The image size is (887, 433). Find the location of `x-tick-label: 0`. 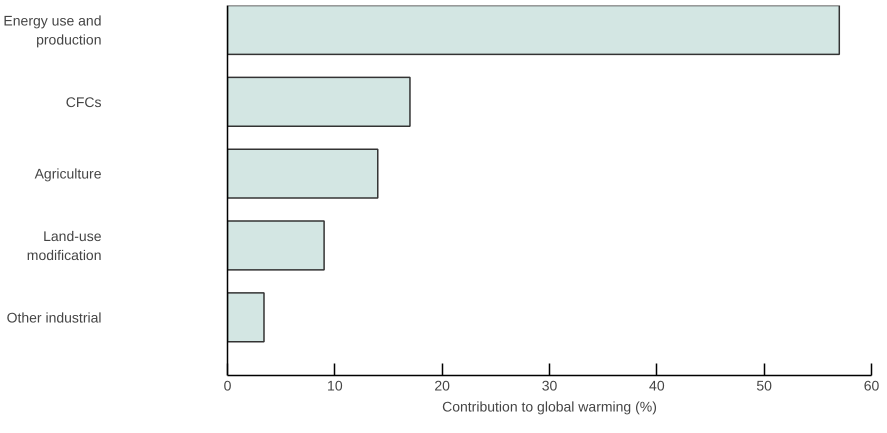

x-tick-label: 0 is located at coordinates (228, 386).